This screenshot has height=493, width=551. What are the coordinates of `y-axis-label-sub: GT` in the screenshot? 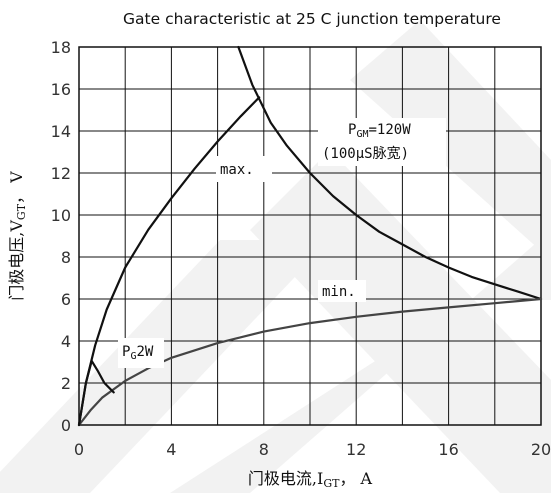 It's located at (21, 211).